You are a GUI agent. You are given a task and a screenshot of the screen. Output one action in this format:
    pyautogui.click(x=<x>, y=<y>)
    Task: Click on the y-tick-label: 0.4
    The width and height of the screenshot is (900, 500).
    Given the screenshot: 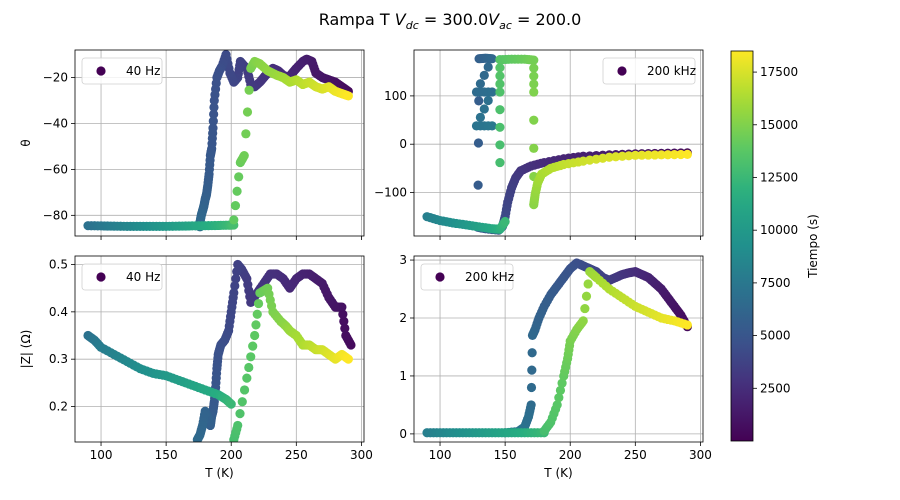 What is the action you would take?
    pyautogui.click(x=58, y=312)
    